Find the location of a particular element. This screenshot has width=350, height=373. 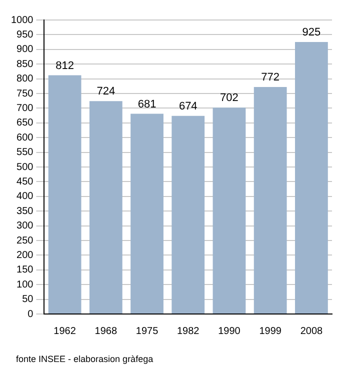

data-label: 724 is located at coordinates (106, 92).